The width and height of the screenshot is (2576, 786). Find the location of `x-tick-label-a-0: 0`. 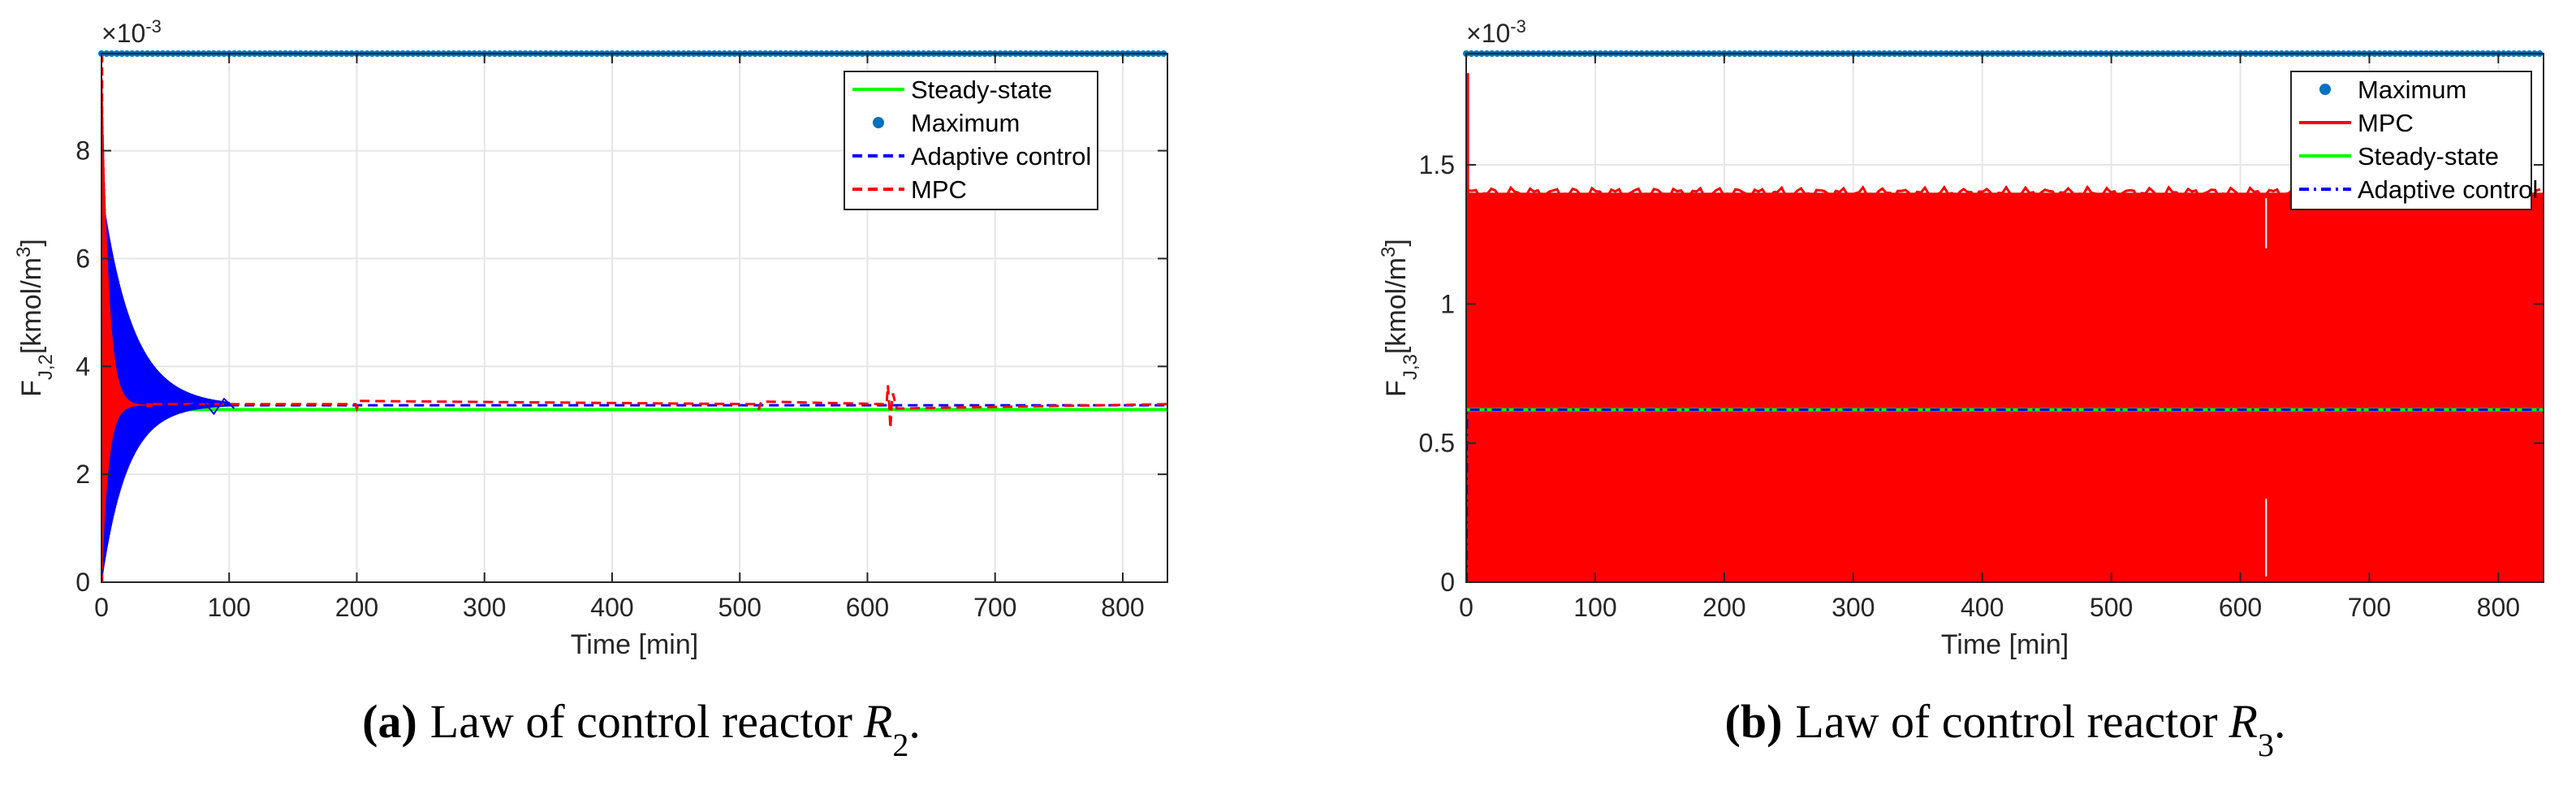

x-tick-label-a-0: 0 is located at coordinates (101, 607).